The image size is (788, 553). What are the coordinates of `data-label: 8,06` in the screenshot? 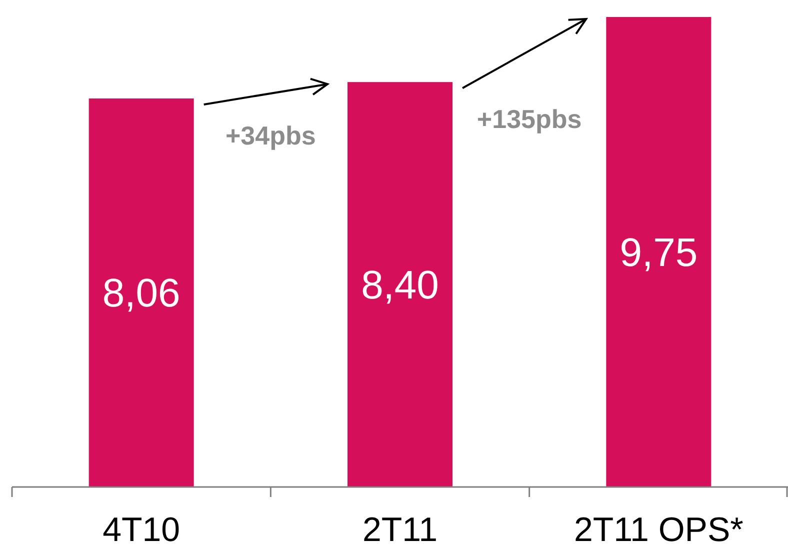 It's located at (141, 294).